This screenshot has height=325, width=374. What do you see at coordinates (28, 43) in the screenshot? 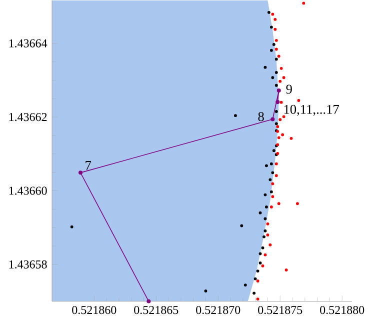
I see `y-tick-label: 1.43664` at bounding box center [28, 43].